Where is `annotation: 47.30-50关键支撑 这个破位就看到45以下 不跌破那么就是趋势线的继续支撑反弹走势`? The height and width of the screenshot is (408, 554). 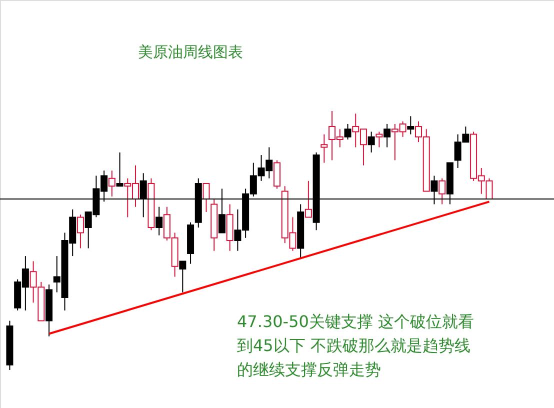 annotation: 47.30-50关键支撑 这个破位就看到45以下 不跌破那么就是趋势线的继续支撑反弹走势 is located at coordinates (355, 345).